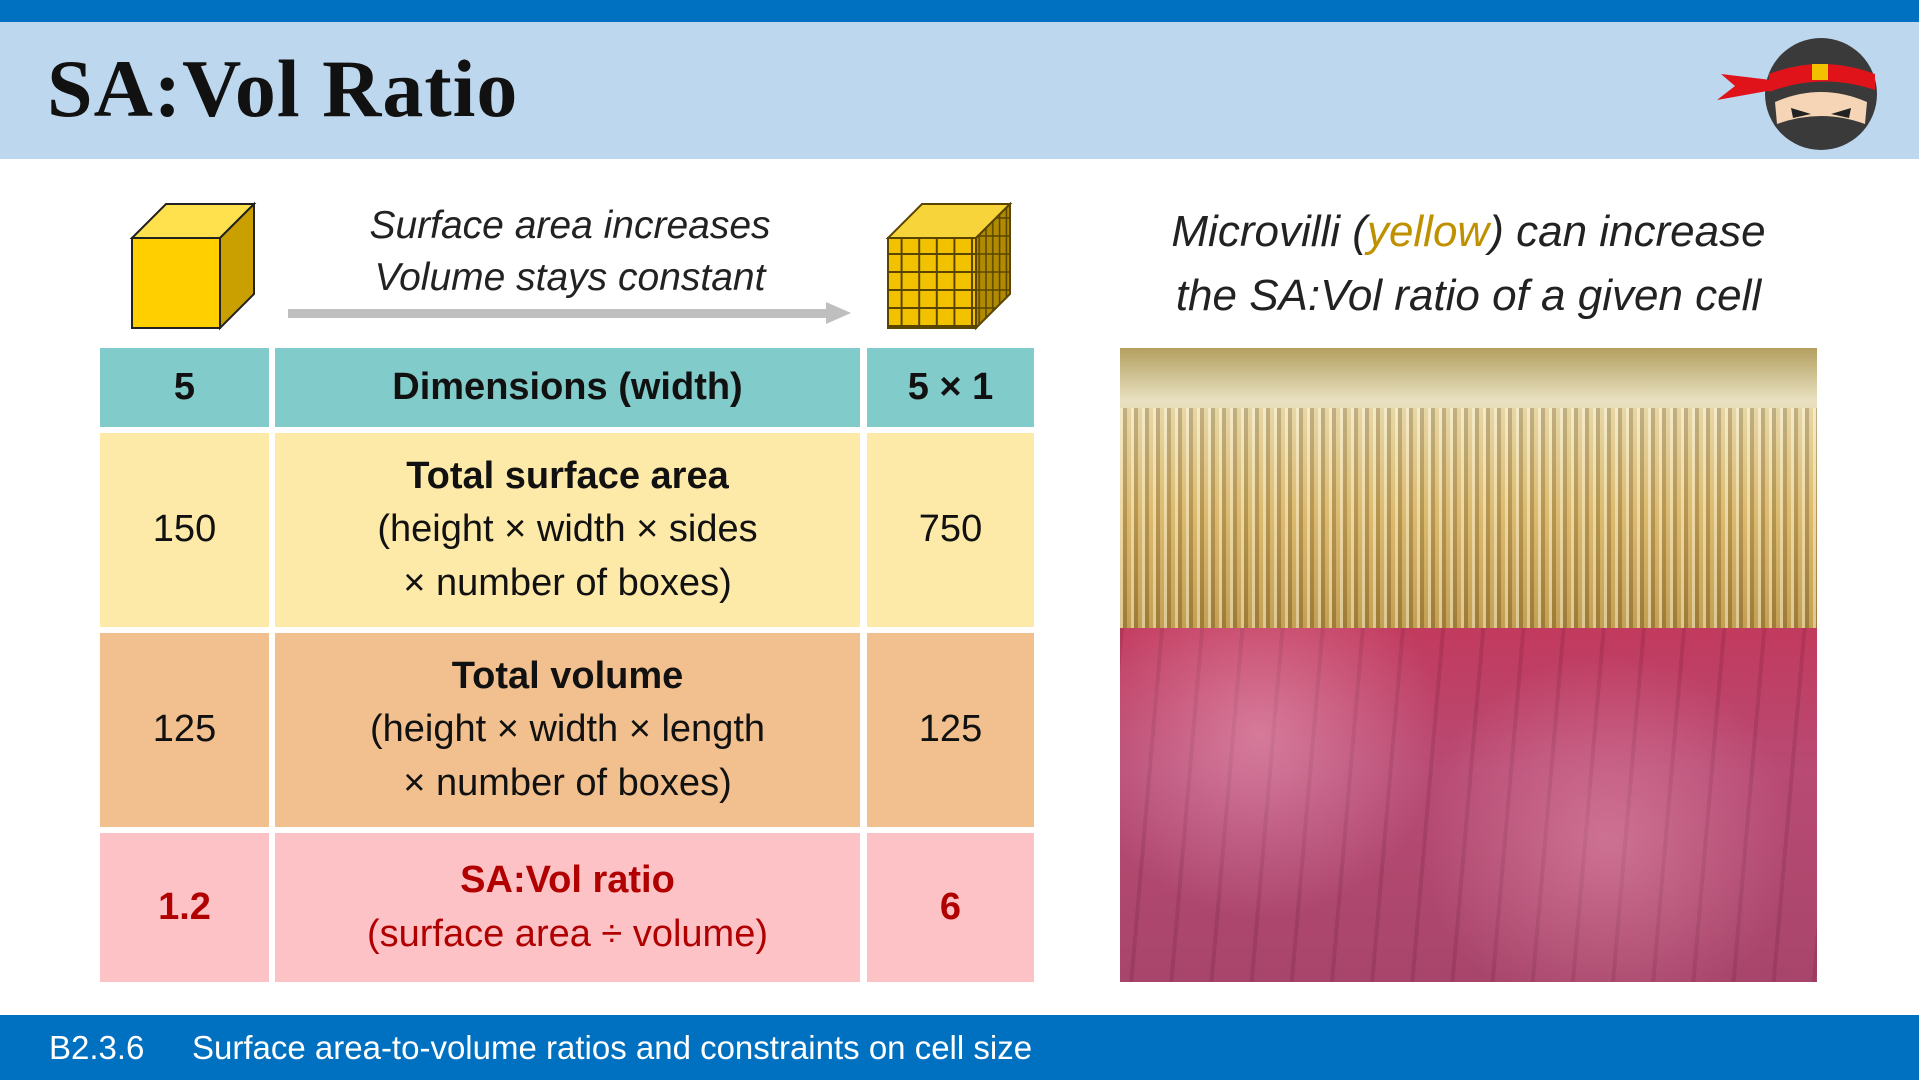 Image resolution: width=1919 pixels, height=1080 pixels. I want to click on cell-value: 6, so click(950, 906).